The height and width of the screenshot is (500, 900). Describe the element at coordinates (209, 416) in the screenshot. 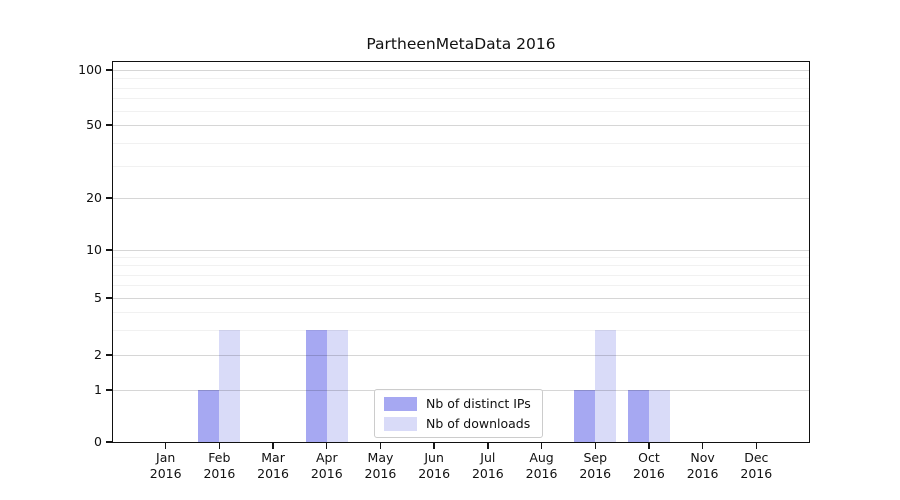

I see `bar-nb-of-distinct-ips-feb` at that location.